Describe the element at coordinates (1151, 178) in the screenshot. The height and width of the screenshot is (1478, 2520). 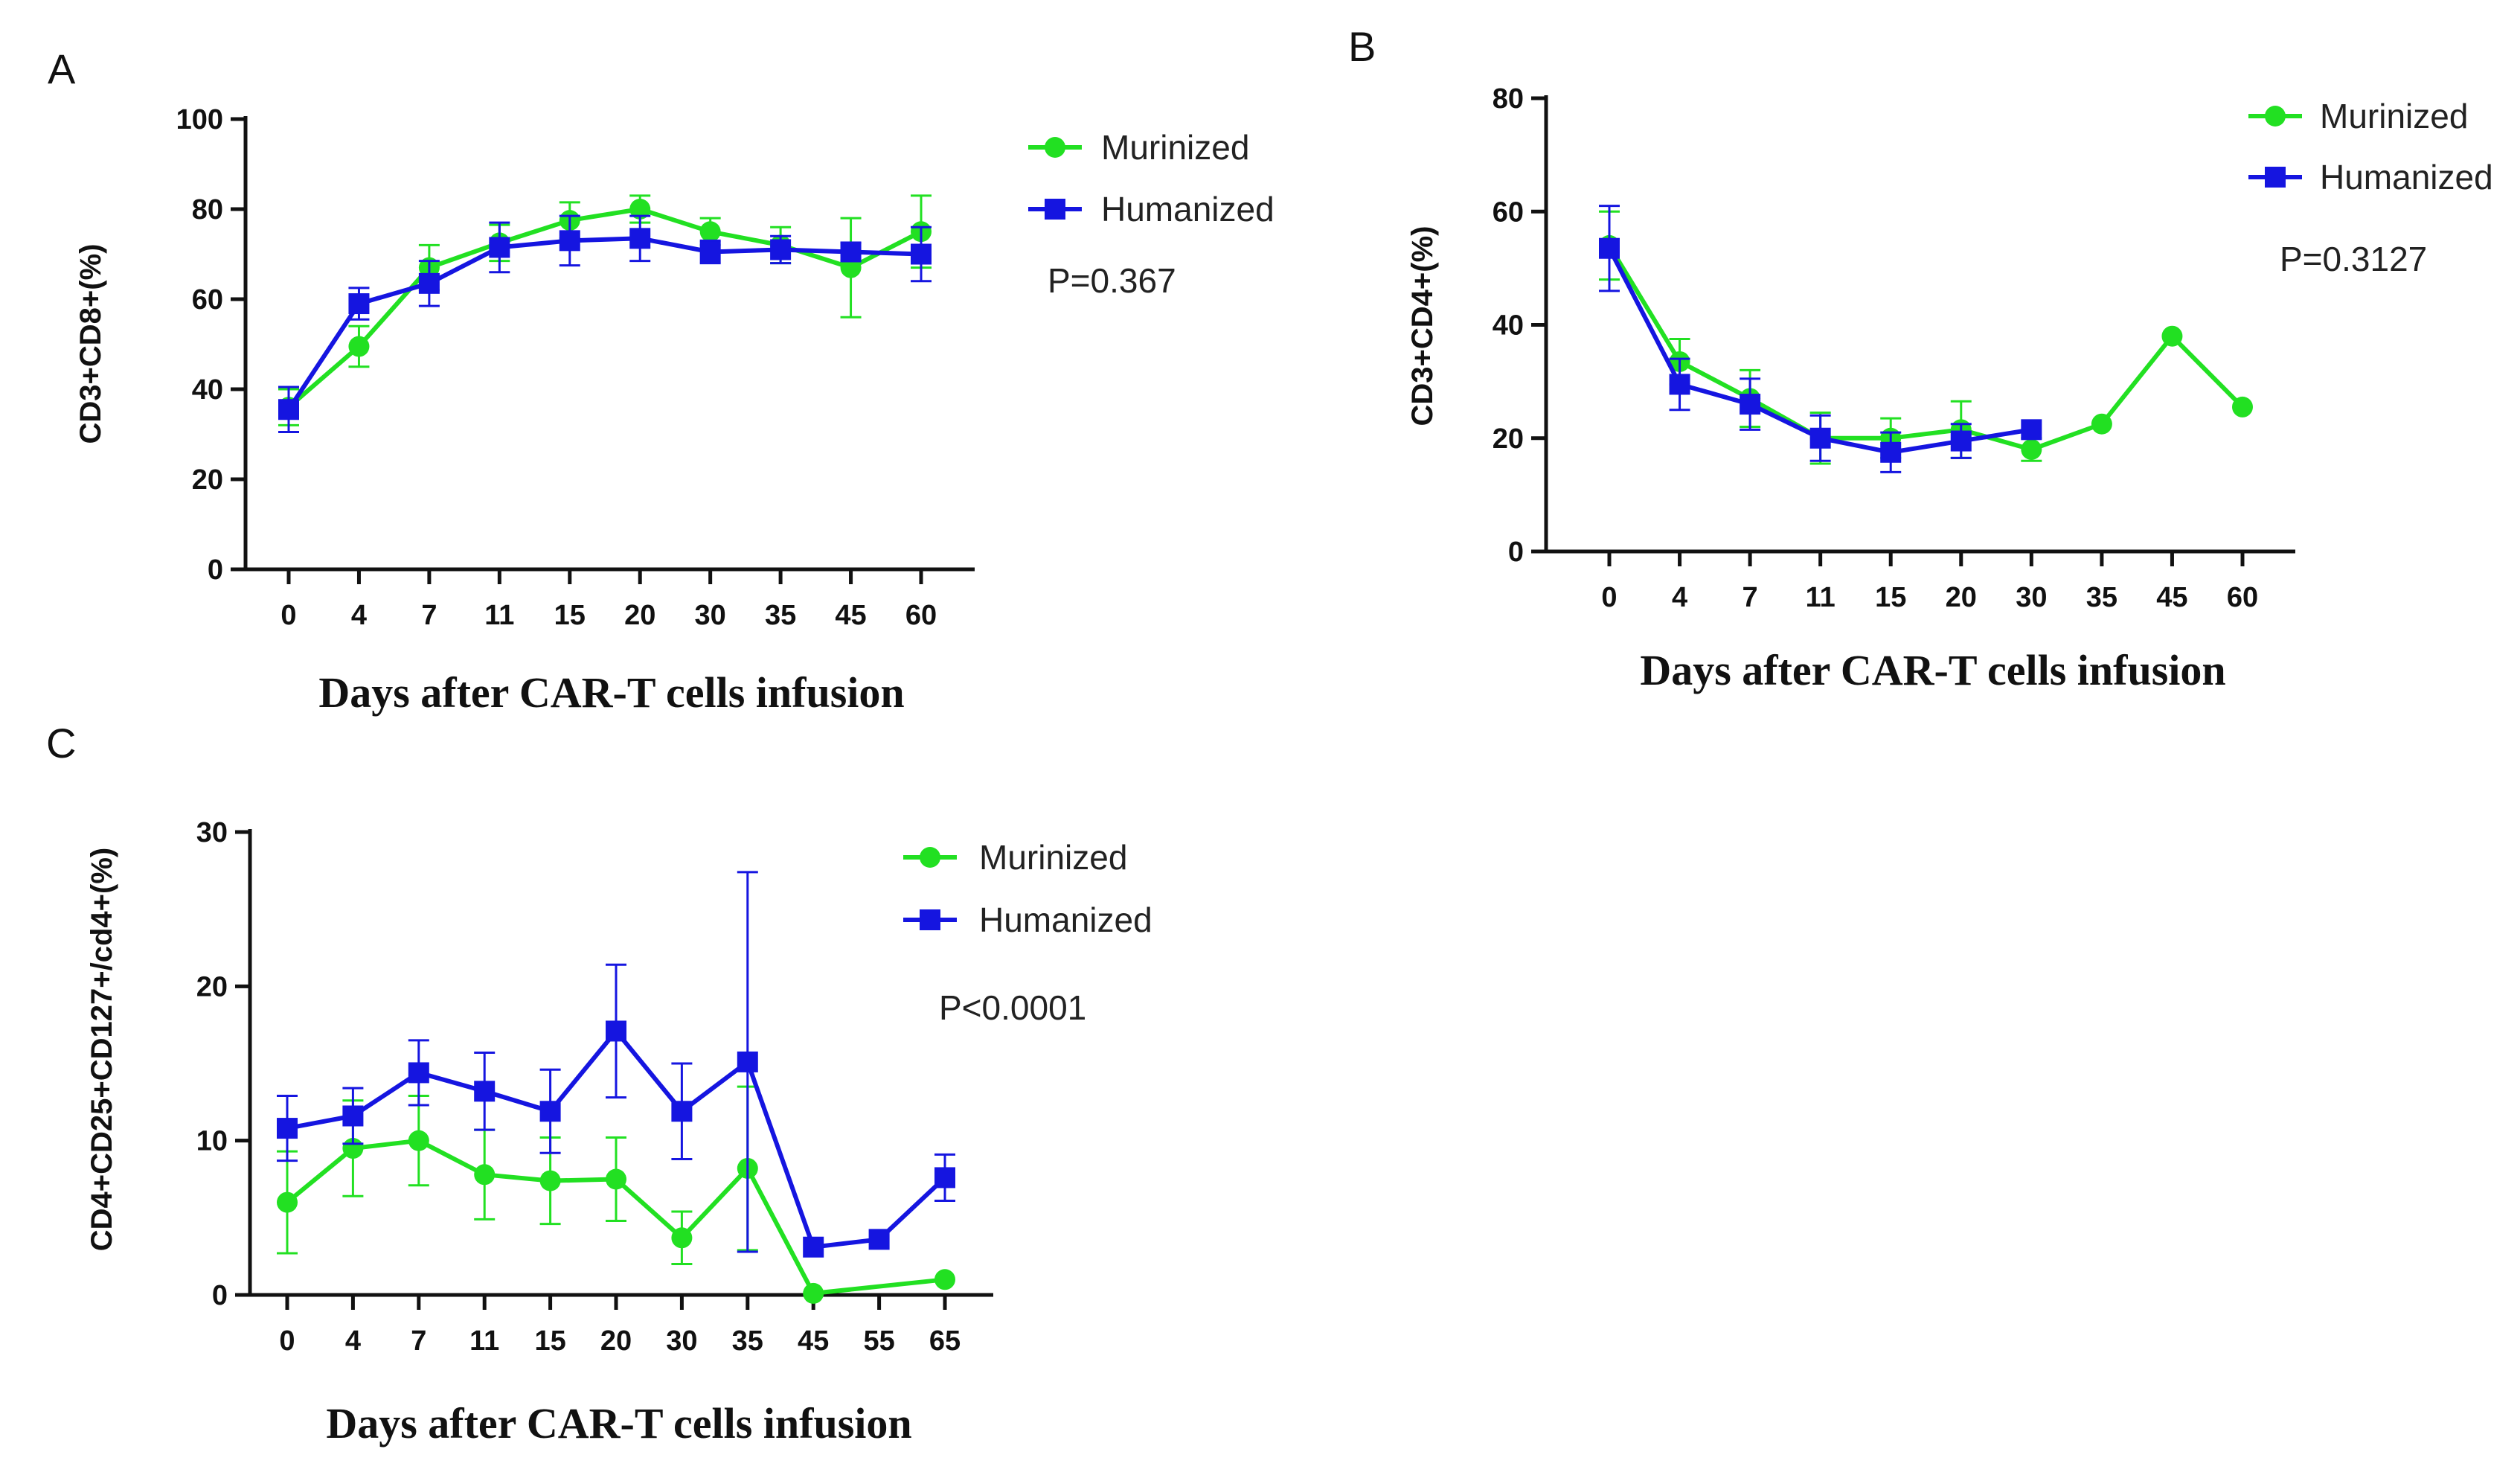
I see `panel-a-legend: Murinized Humanized` at that location.